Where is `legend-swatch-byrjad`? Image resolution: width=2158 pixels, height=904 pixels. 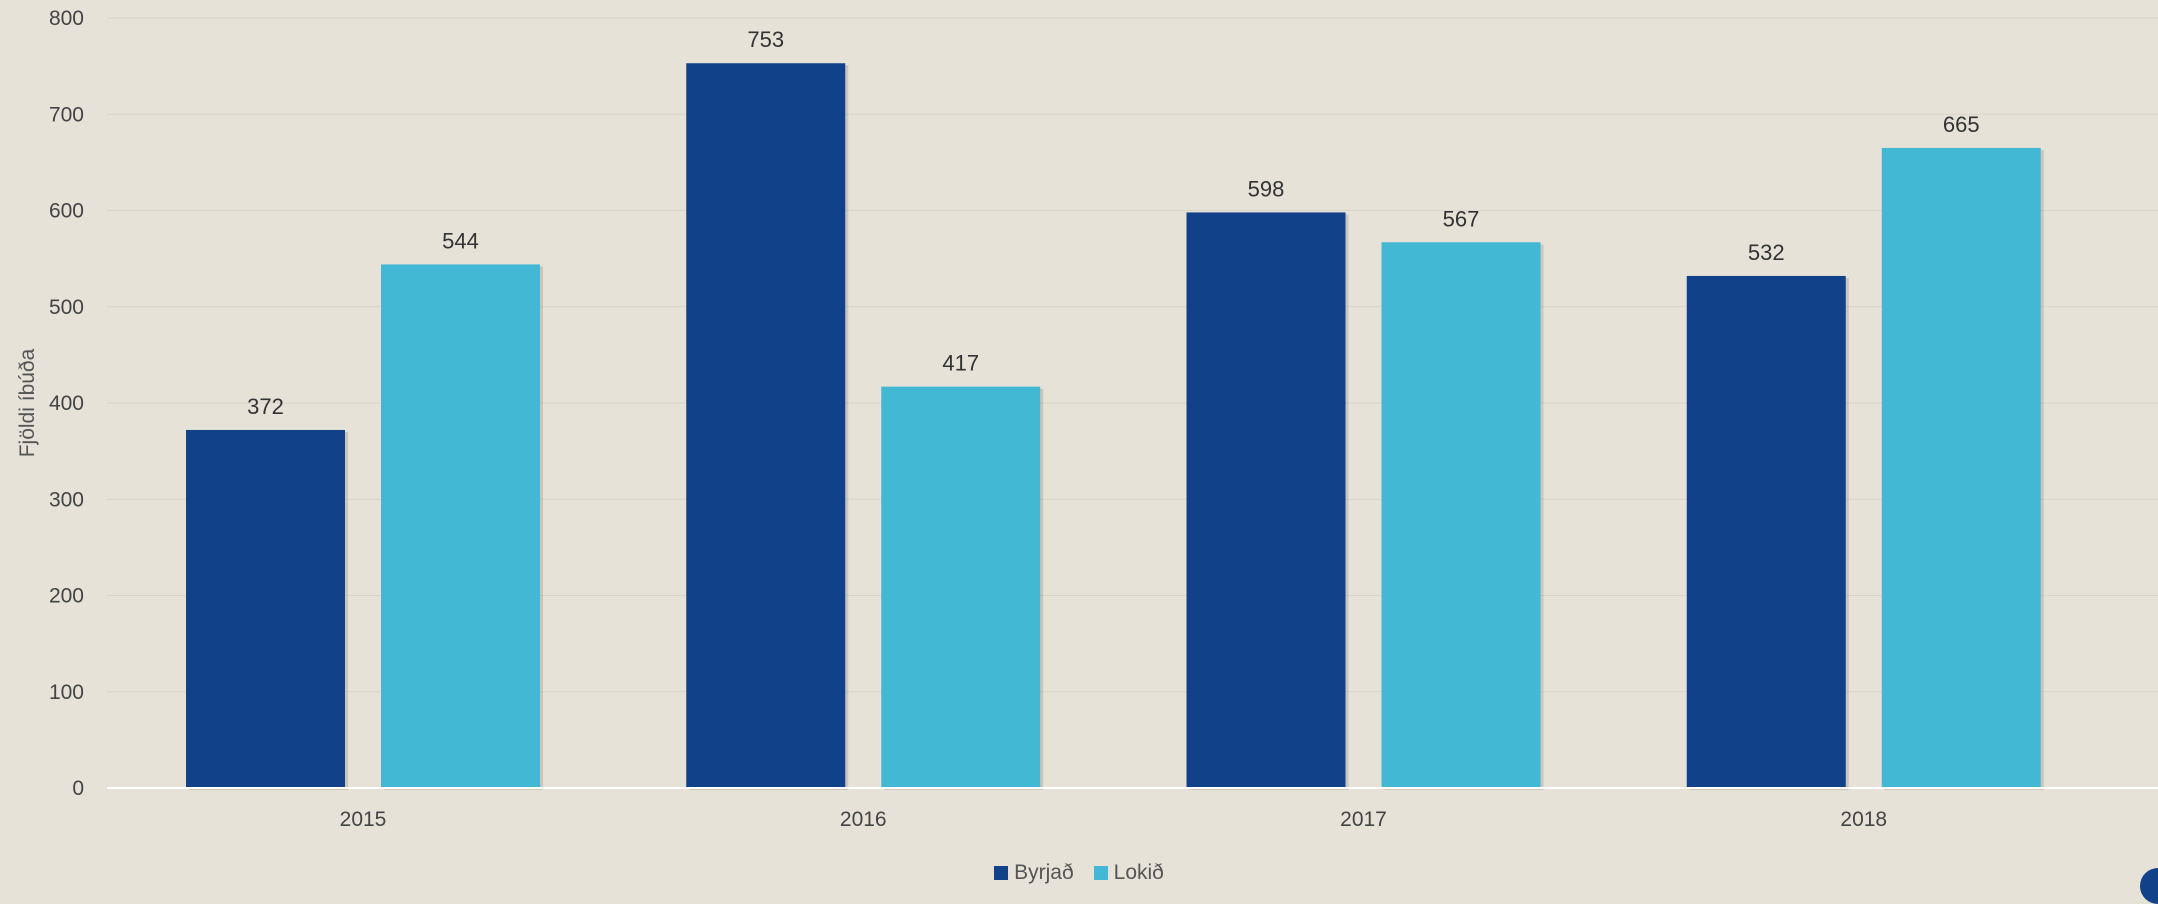
legend-swatch-byrjad is located at coordinates (1001, 873).